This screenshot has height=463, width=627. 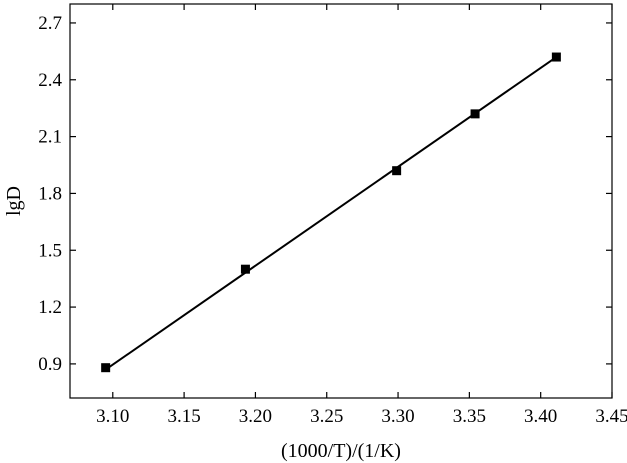 What do you see at coordinates (183, 416) in the screenshot?
I see `x-tick-label: 3.15` at bounding box center [183, 416].